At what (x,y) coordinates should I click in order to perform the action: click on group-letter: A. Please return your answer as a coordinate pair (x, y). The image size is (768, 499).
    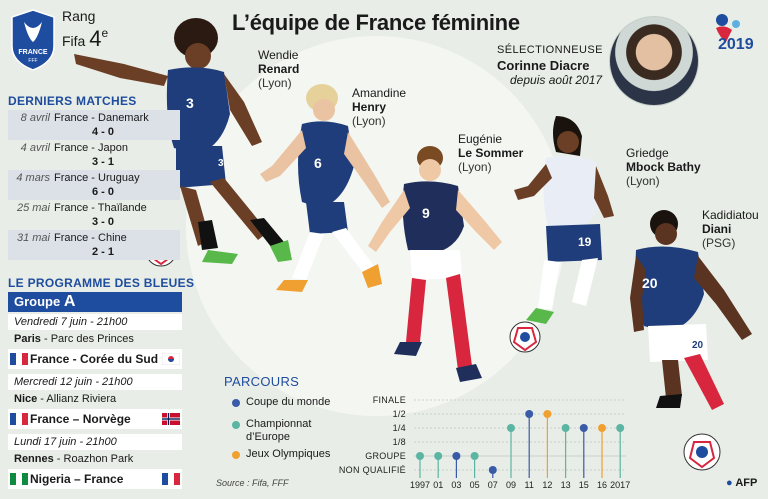
    Looking at the image, I should click on (69, 301).